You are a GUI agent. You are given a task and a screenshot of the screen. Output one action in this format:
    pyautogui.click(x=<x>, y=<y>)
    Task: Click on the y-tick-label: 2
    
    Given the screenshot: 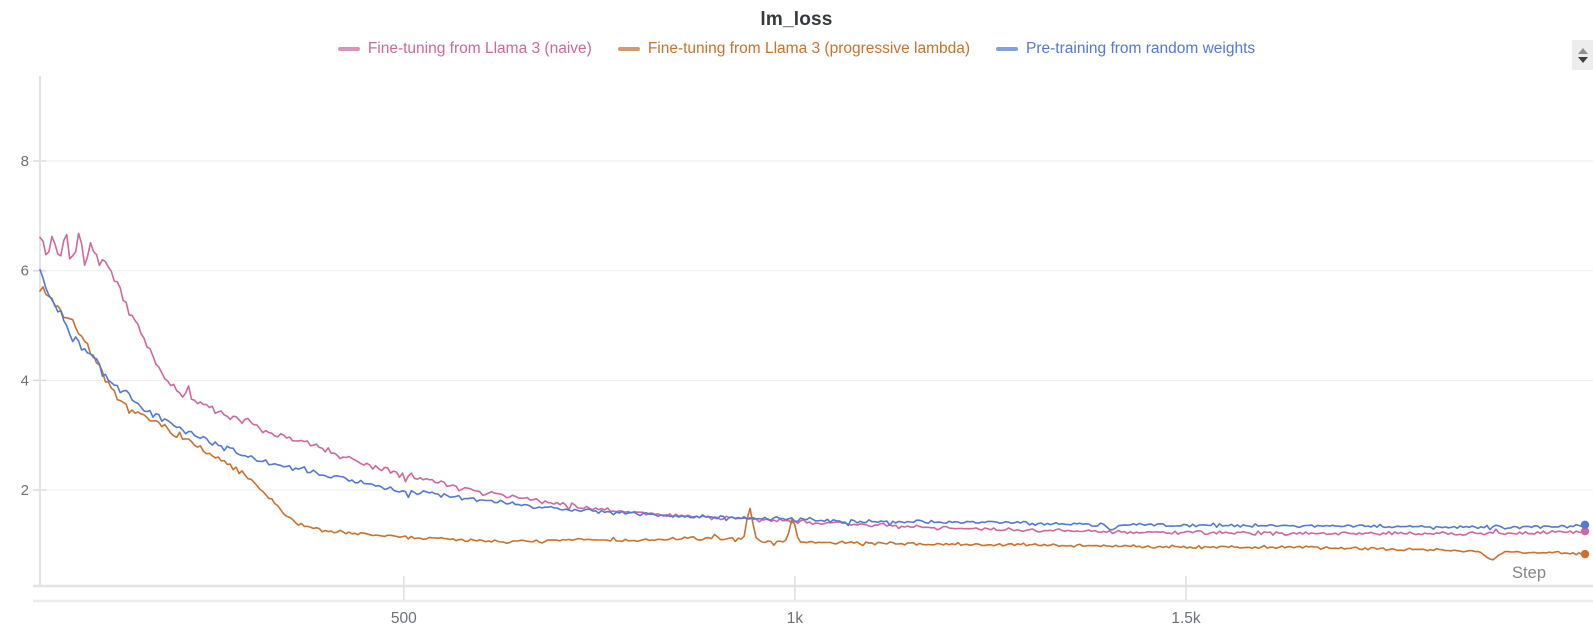 What is the action you would take?
    pyautogui.click(x=25, y=490)
    